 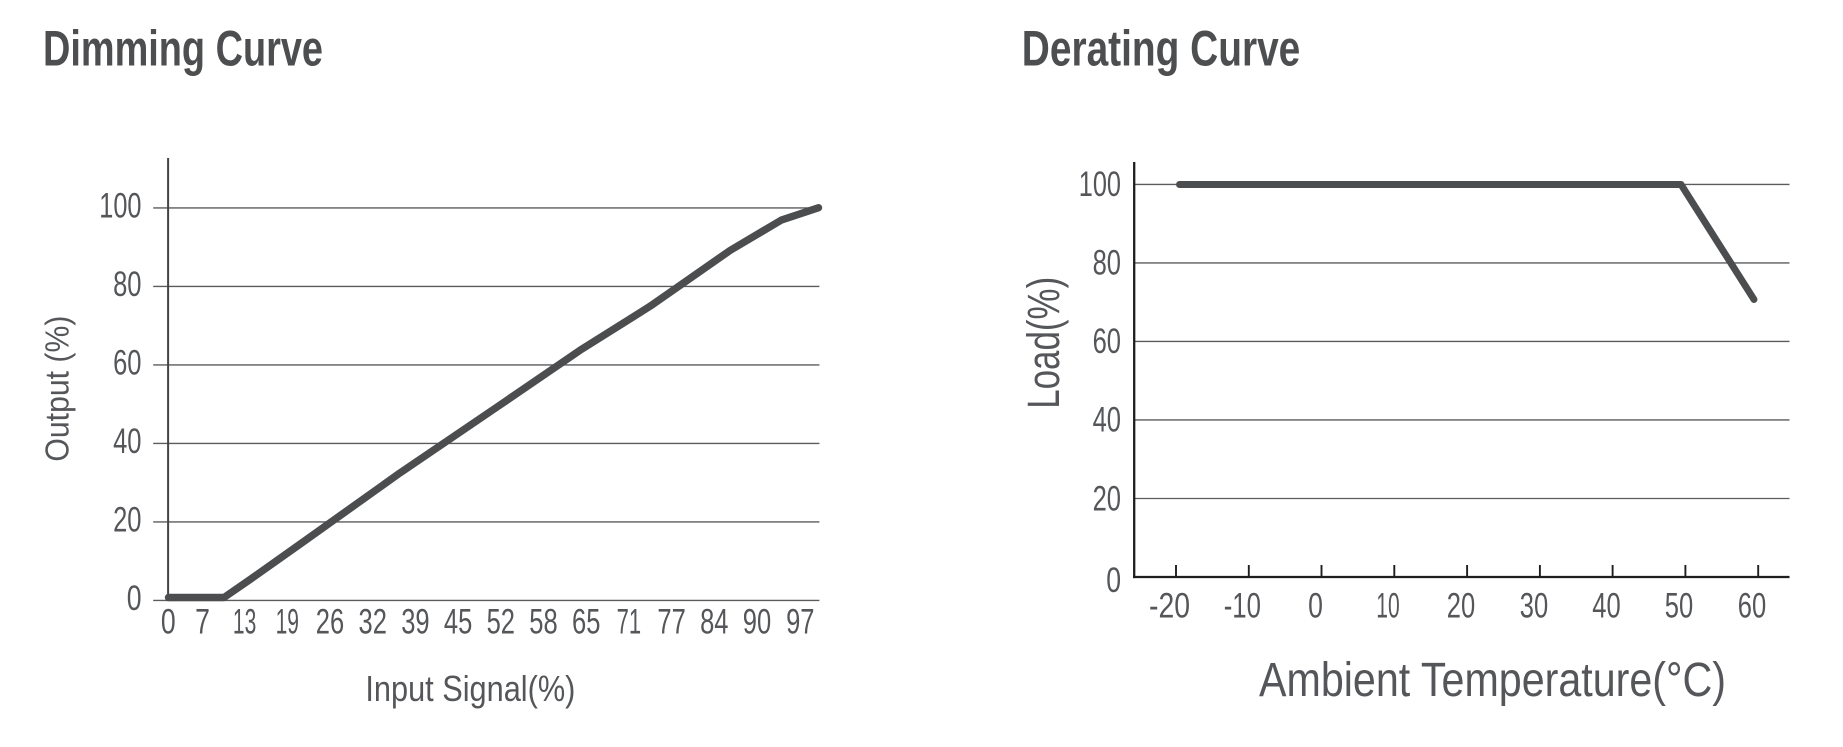 What do you see at coordinates (330, 622) in the screenshot?
I see `svg-text: 26` at bounding box center [330, 622].